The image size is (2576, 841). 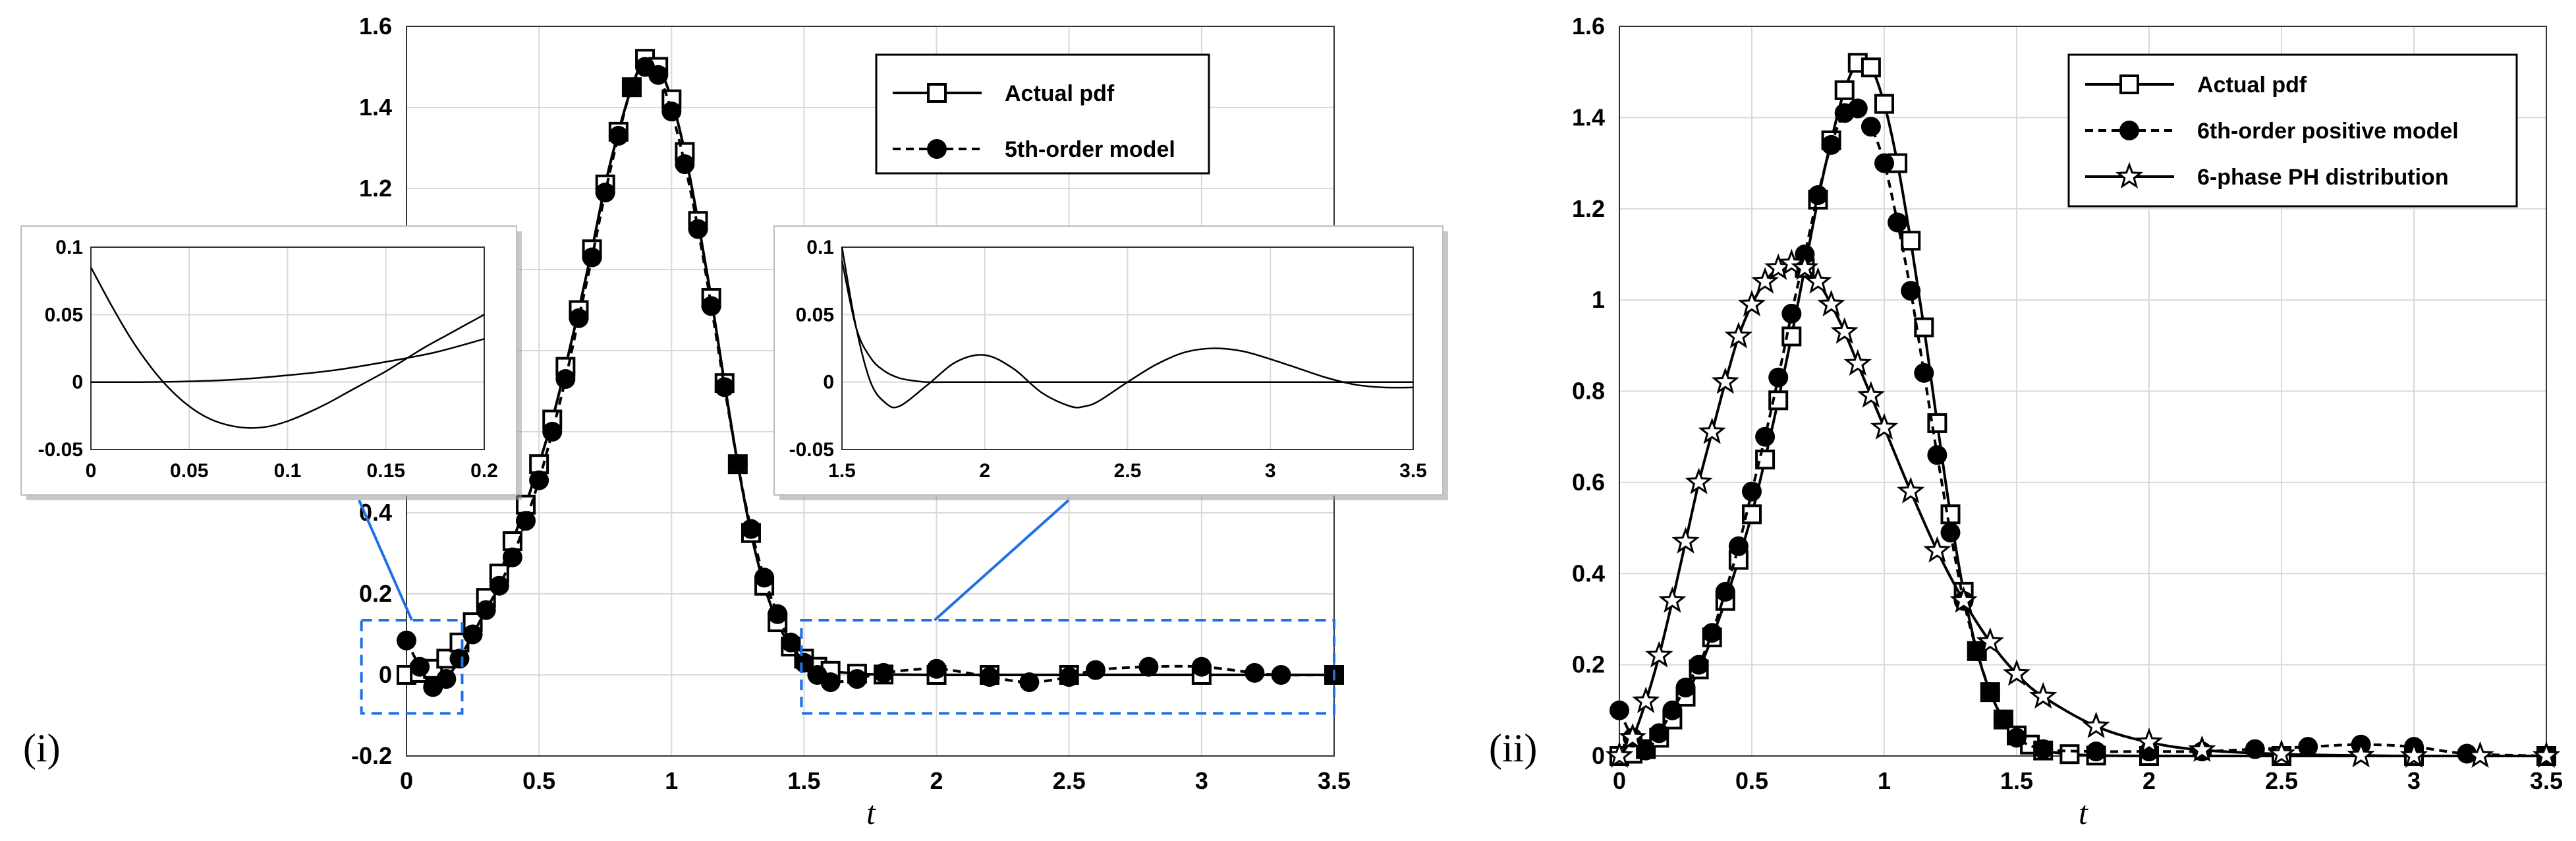 What do you see at coordinates (811, 450) in the screenshot?
I see `y-tick-label: -0.05` at bounding box center [811, 450].